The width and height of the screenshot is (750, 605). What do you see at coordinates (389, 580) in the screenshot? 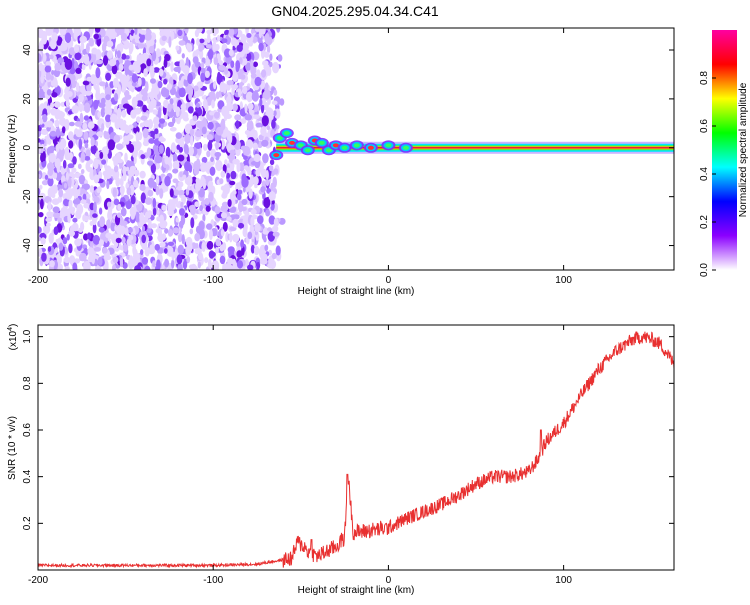
I see `snr-x-tick-label: 0` at bounding box center [389, 580].